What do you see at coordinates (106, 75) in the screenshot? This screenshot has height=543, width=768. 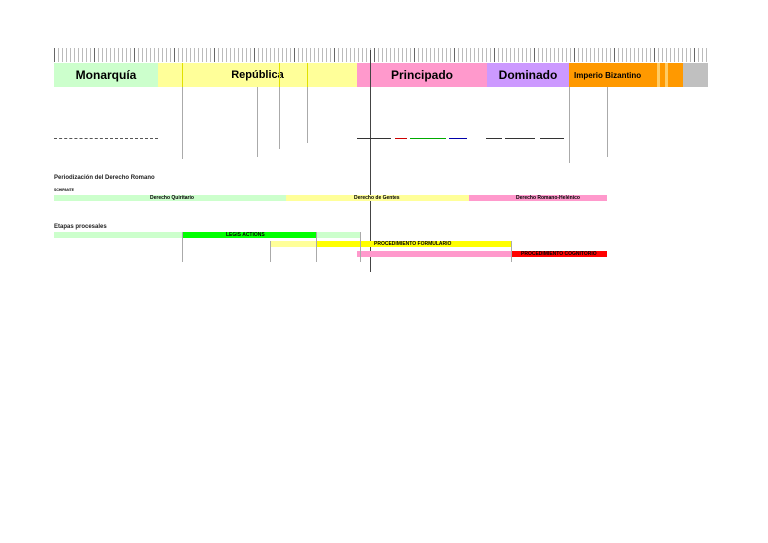 I see `era-monarquia: Monarquía` at bounding box center [106, 75].